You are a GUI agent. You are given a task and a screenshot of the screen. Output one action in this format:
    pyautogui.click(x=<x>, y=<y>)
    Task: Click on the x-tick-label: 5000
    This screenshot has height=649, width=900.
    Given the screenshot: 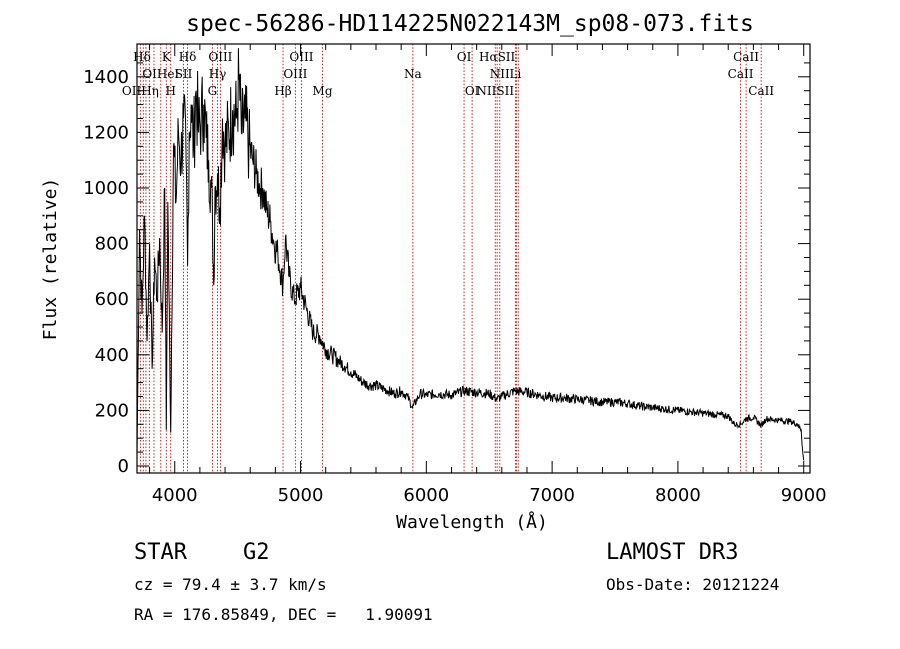 What is the action you would take?
    pyautogui.click(x=301, y=495)
    